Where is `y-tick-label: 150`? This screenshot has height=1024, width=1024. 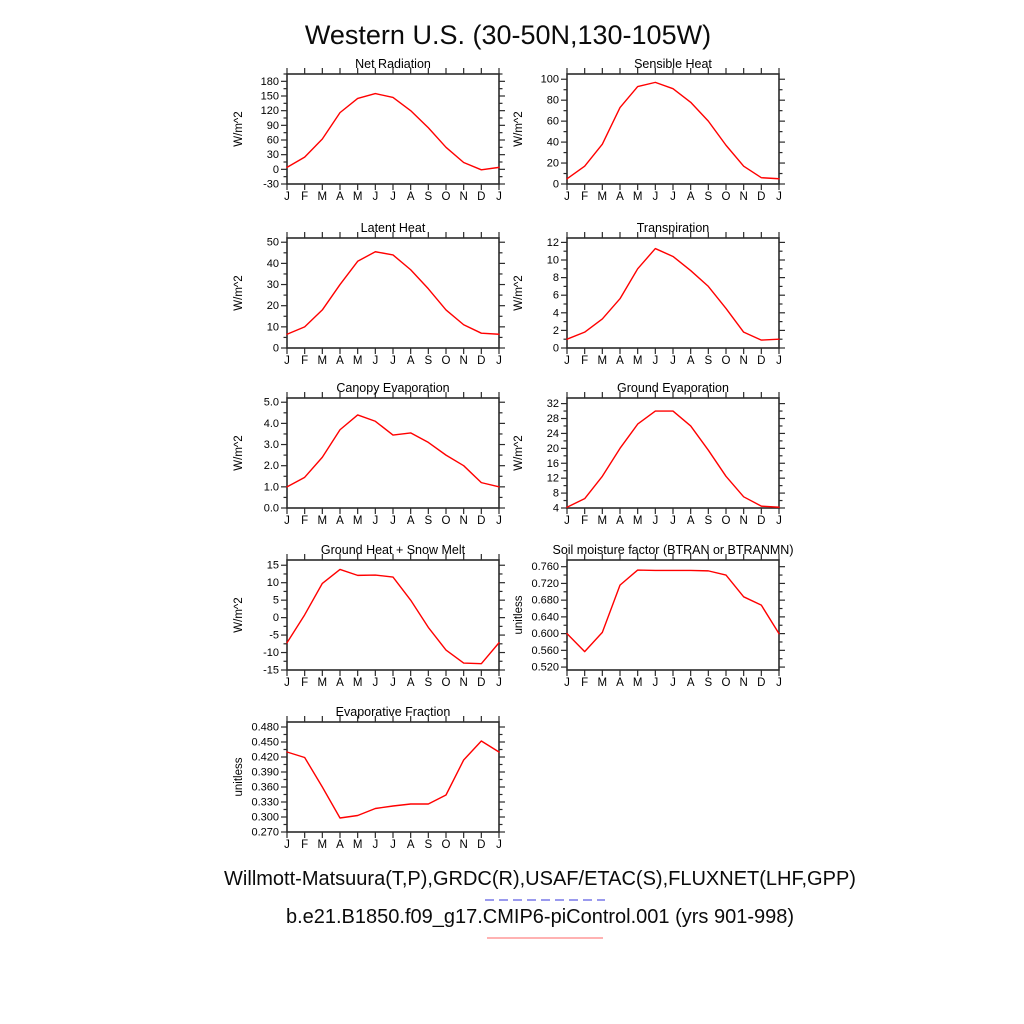 y-tick-label: 150 is located at coordinates (270, 97).